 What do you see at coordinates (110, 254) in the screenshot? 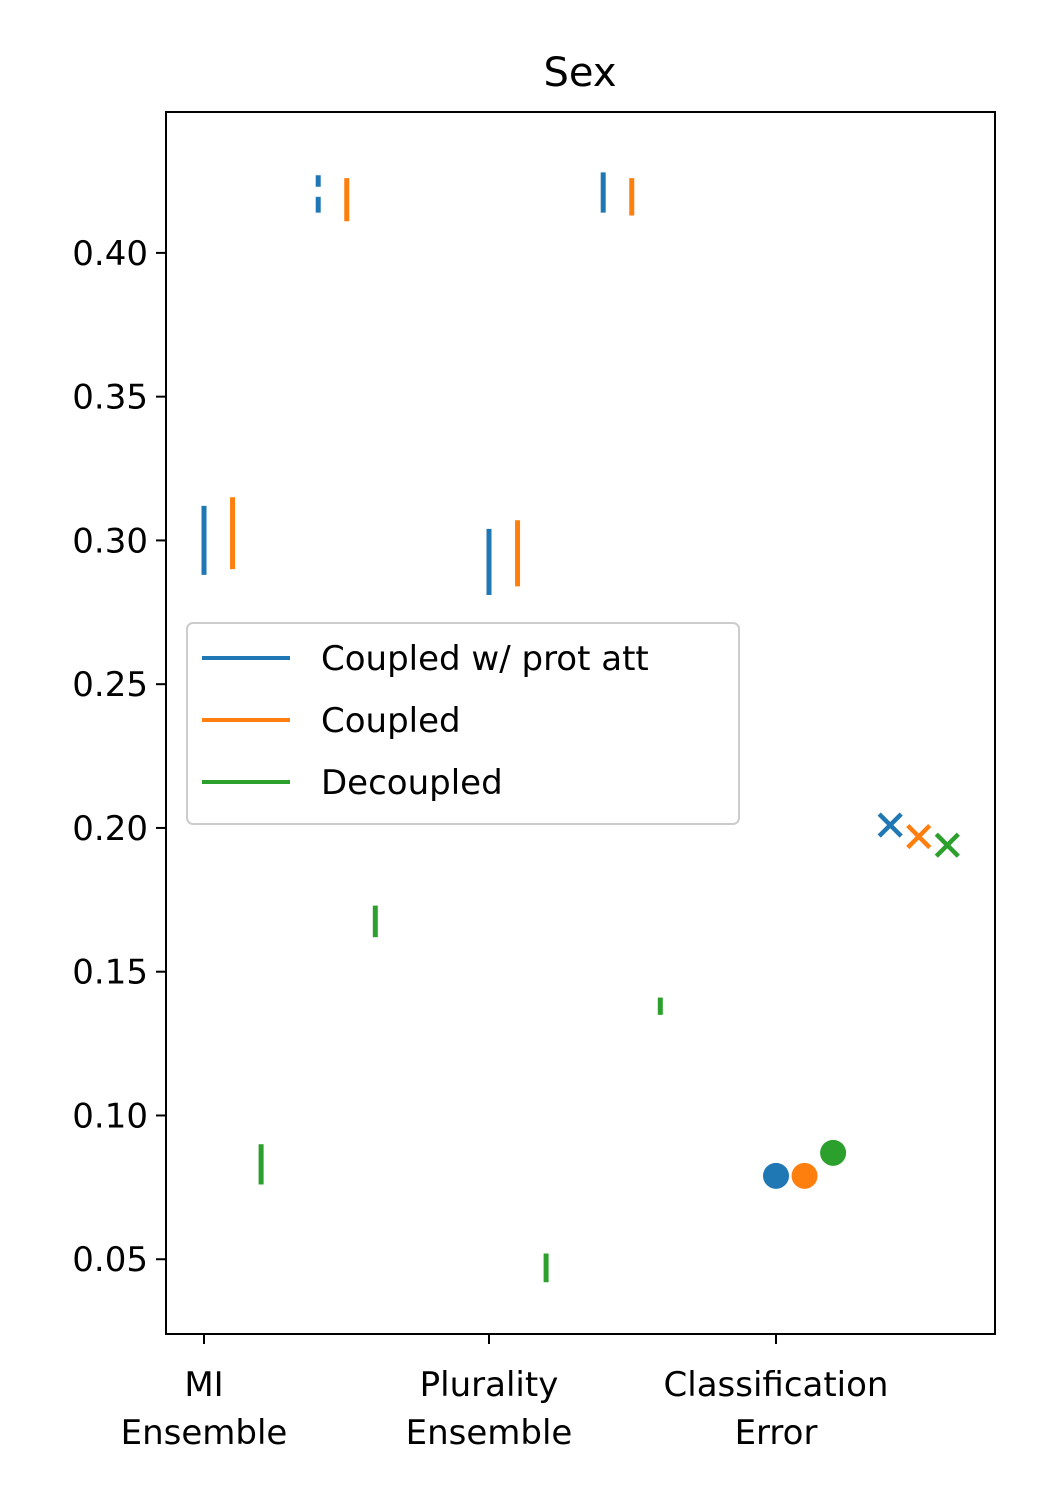
I see `y-tick-label: 0.40` at bounding box center [110, 254].